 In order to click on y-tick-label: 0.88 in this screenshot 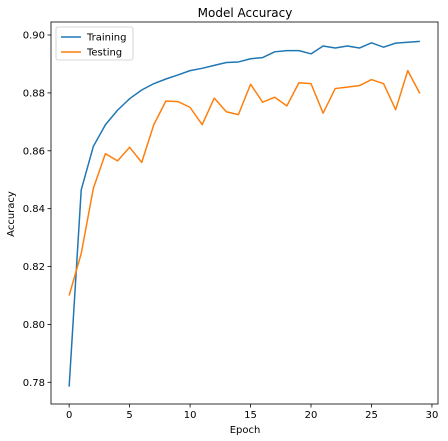, I will do `click(34, 93)`.